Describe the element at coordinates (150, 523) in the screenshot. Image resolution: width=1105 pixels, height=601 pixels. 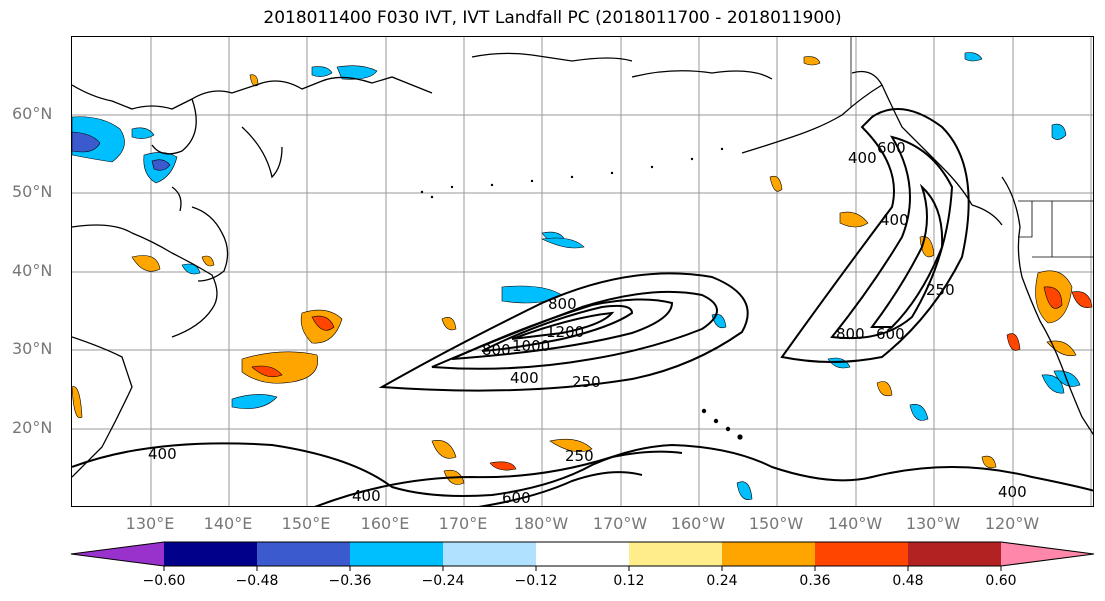
I see `lon-label-130e: 130°E` at that location.